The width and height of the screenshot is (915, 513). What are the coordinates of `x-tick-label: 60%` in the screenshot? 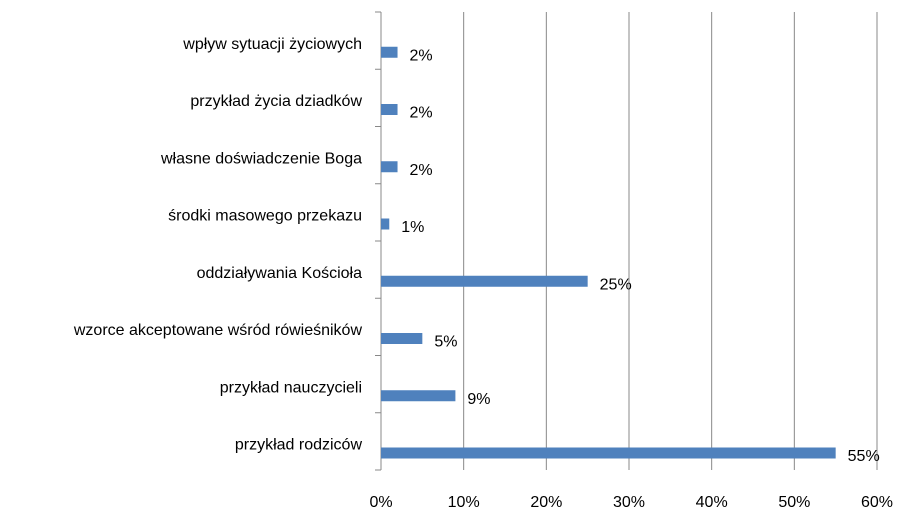 It's located at (877, 502).